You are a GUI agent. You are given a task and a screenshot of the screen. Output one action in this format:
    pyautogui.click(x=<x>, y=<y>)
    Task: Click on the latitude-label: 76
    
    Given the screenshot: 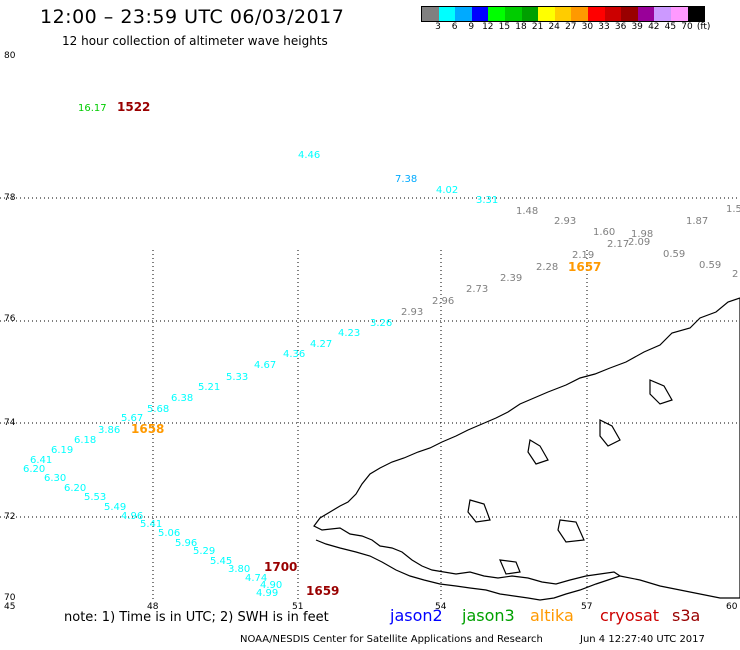 What is the action you would take?
    pyautogui.click(x=10, y=319)
    